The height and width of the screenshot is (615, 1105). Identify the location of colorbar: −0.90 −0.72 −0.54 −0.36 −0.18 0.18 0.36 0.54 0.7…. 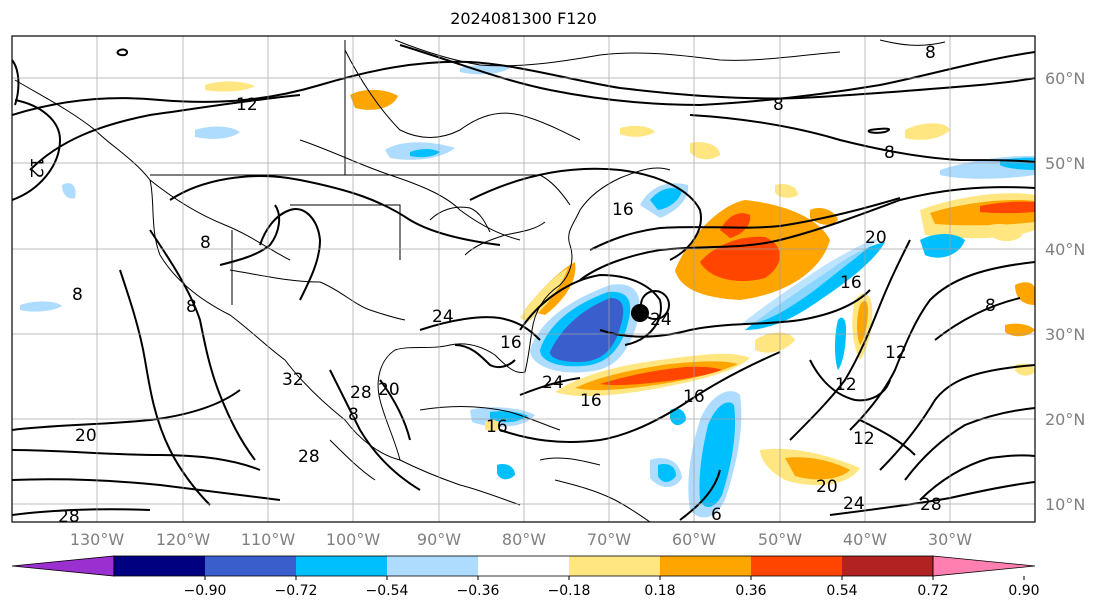
(525, 577).